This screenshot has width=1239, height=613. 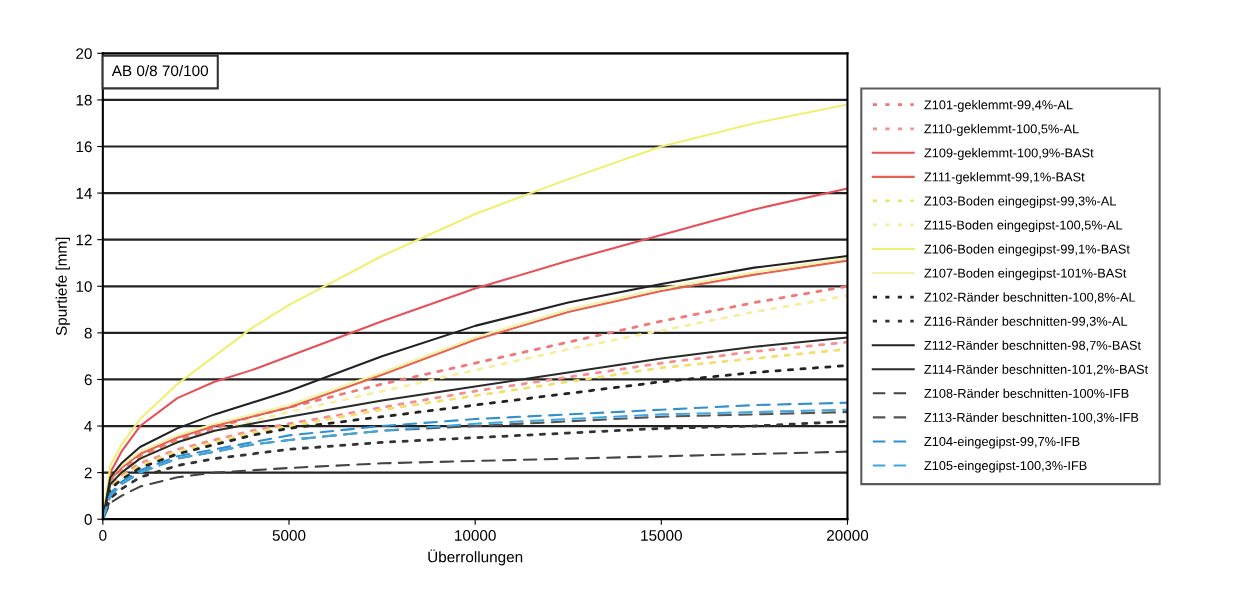 I want to click on legend-label: Z114-Ränder beschnitten-101,2%-BASt, so click(x=1036, y=370).